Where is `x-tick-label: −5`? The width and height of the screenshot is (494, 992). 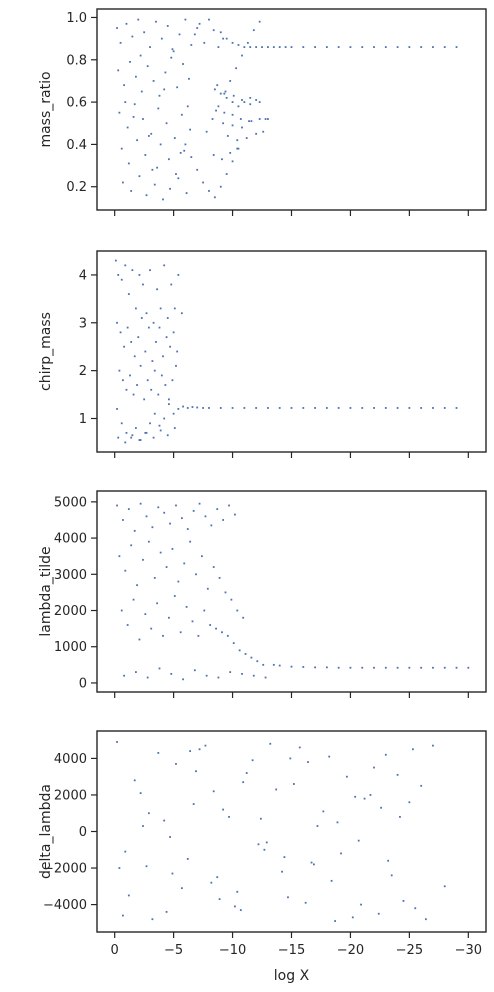 x-tick-label: −5 is located at coordinates (173, 950).